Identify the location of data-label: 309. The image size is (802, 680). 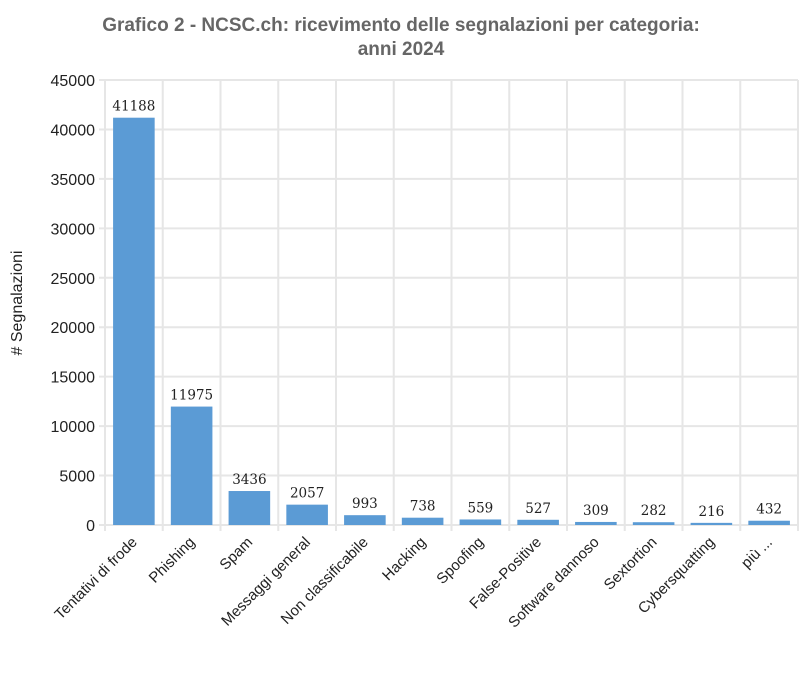
(596, 511).